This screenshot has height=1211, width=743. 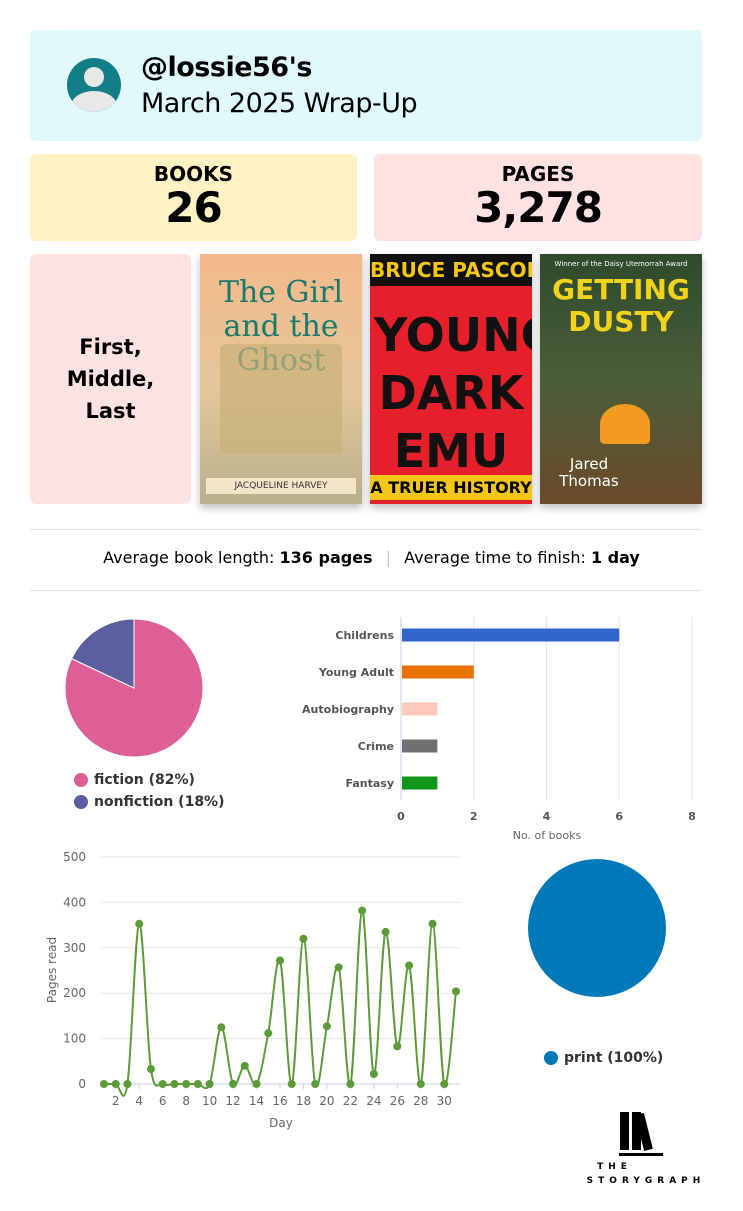 What do you see at coordinates (401, 816) in the screenshot?
I see `bar-x-tick: 0` at bounding box center [401, 816].